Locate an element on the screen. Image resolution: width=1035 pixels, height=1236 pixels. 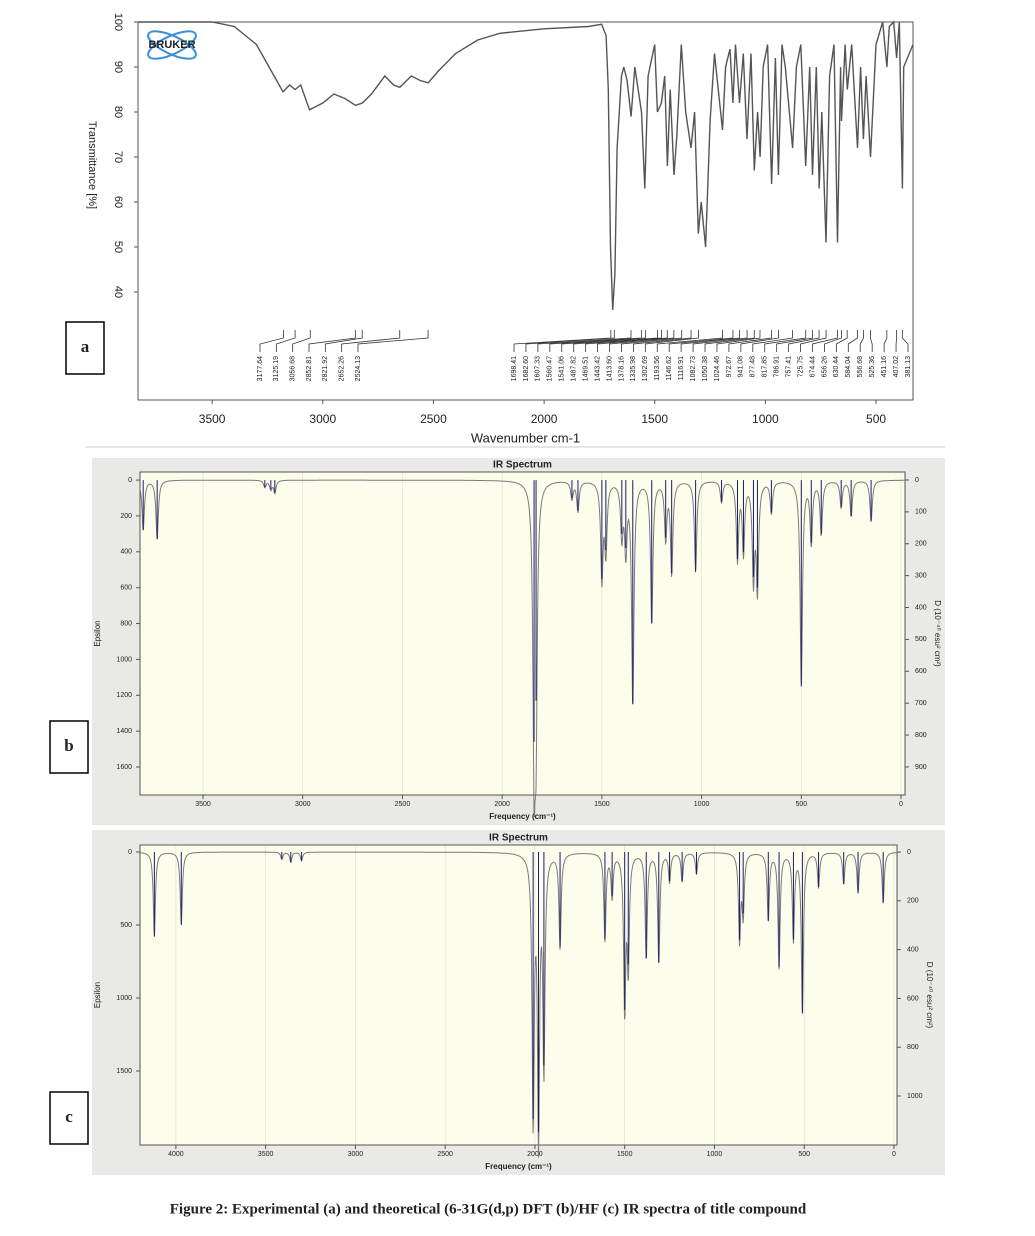
y-tick-label: 1600 is located at coordinates (124, 767).